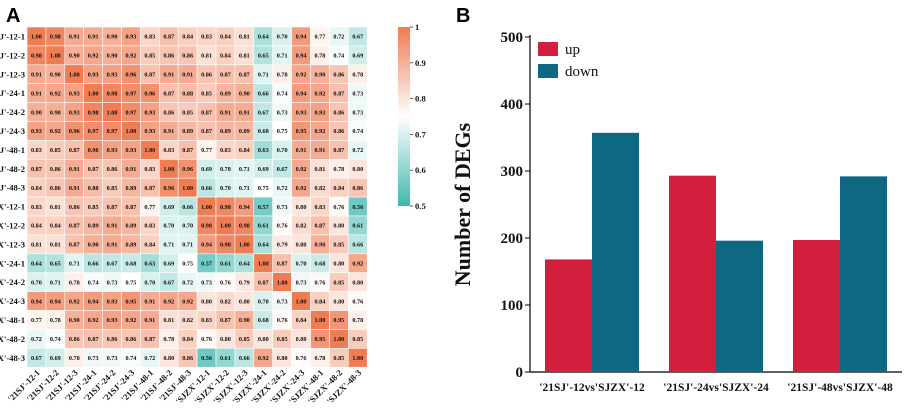 Image resolution: width=913 pixels, height=419 pixels. What do you see at coordinates (412, 116) in the screenshot?
I see `colorbar: 0.5 0.6 0.7 0.8 0.9 1` at bounding box center [412, 116].